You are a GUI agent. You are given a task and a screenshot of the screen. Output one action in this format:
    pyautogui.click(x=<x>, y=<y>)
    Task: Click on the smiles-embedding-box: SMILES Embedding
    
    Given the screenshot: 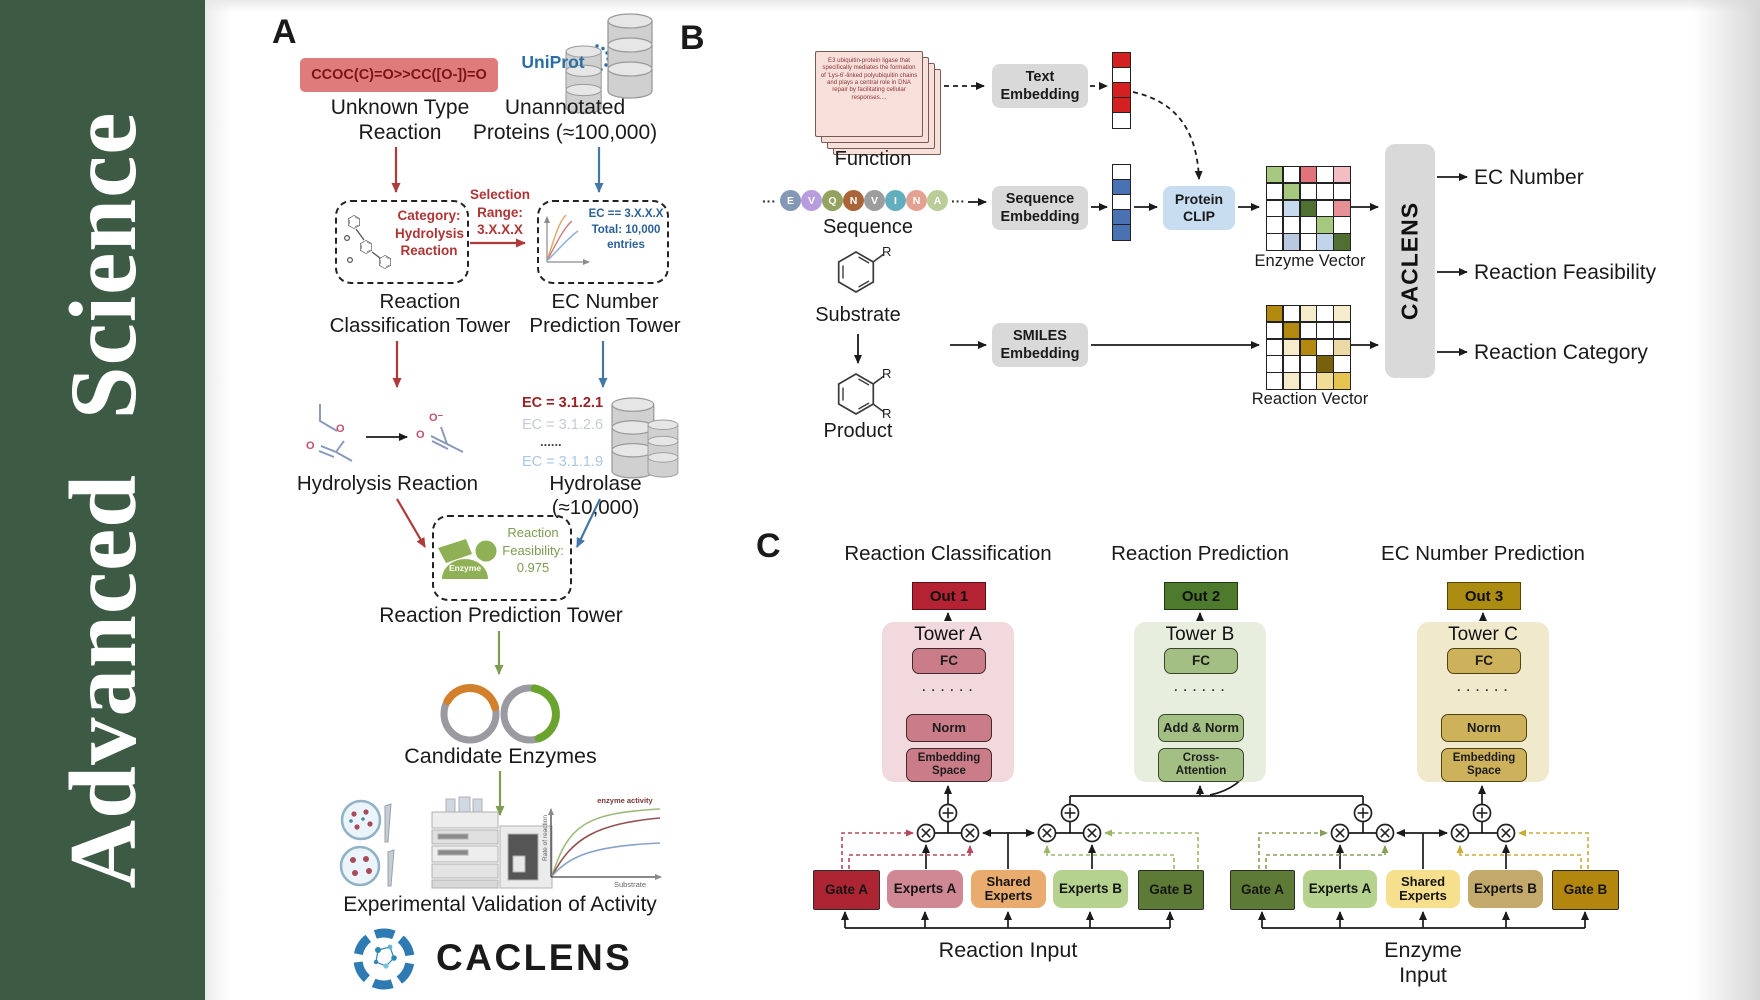 What is the action you would take?
    pyautogui.click(x=1040, y=345)
    